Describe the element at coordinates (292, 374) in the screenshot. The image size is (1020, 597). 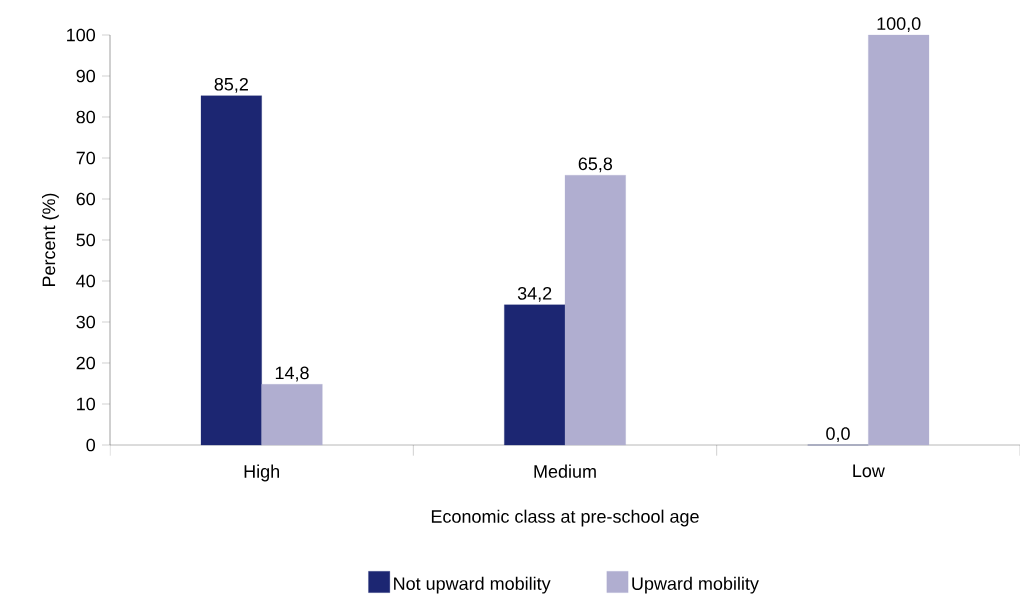
I see `data-label: 14,8` at that location.